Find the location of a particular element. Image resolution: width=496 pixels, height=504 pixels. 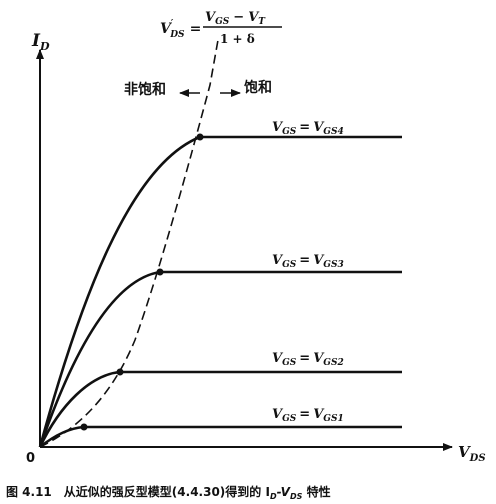

x-axis-label: VDS is located at coordinates (472, 453).